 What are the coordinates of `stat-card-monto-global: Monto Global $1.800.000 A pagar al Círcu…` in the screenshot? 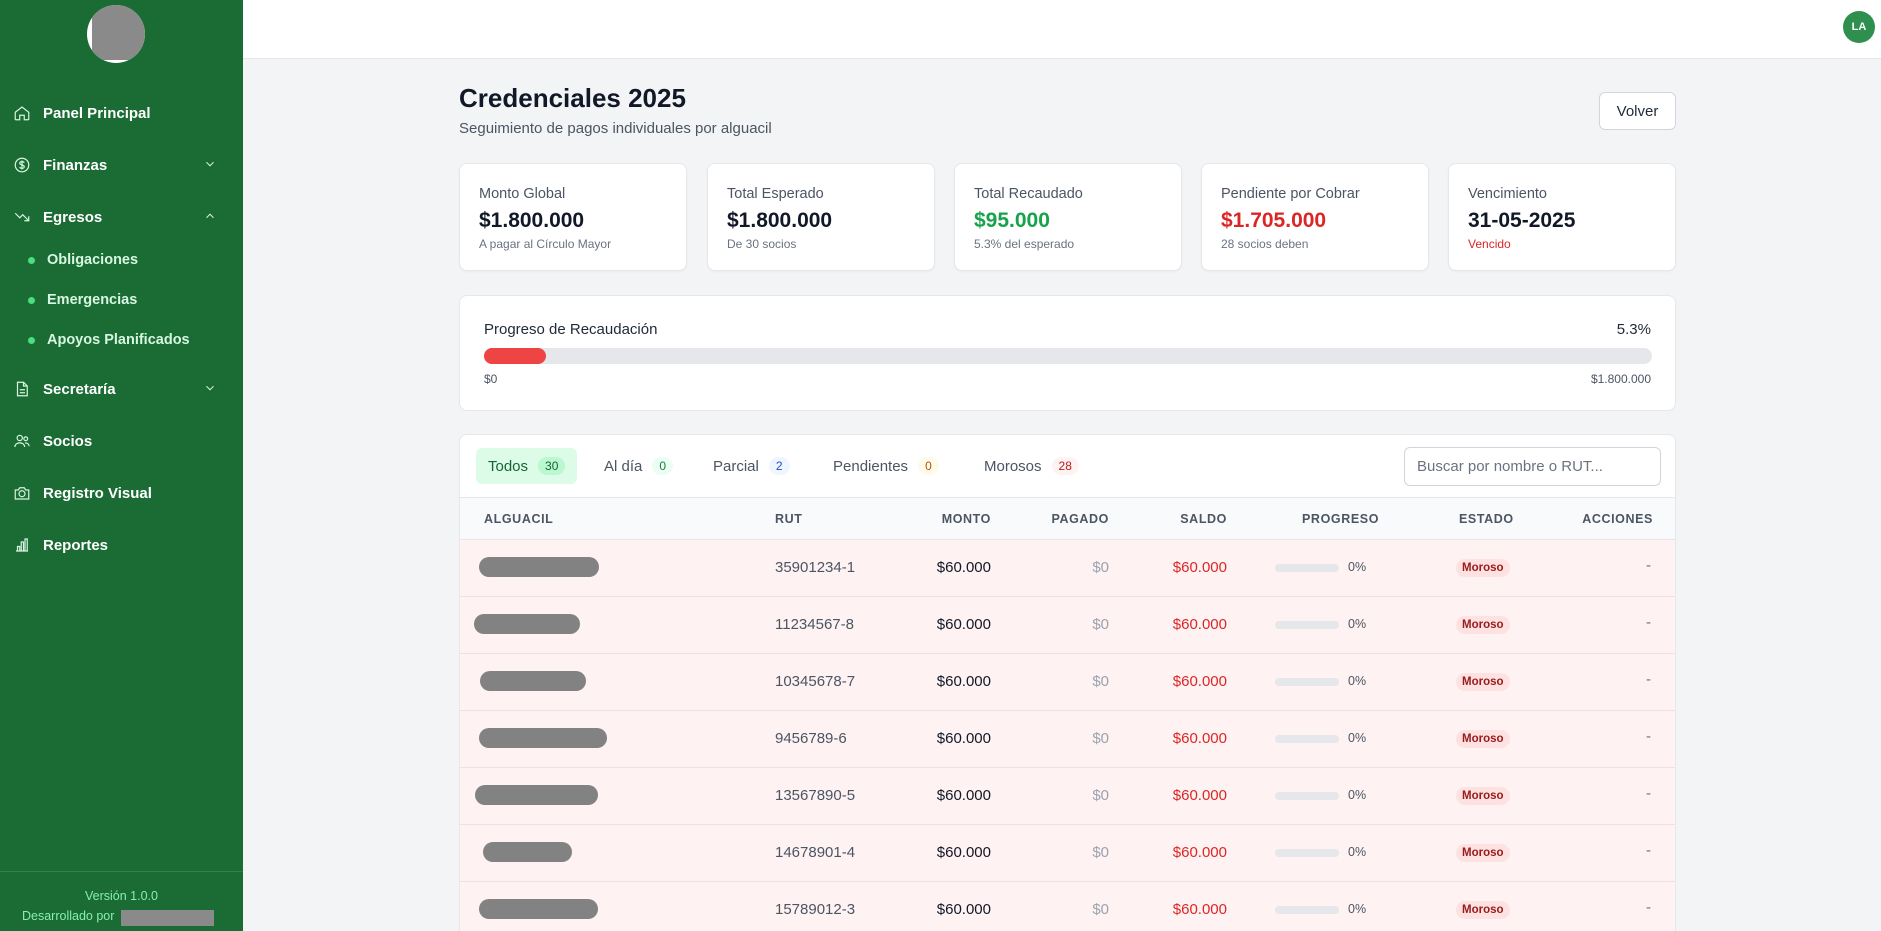 It's located at (573, 217).